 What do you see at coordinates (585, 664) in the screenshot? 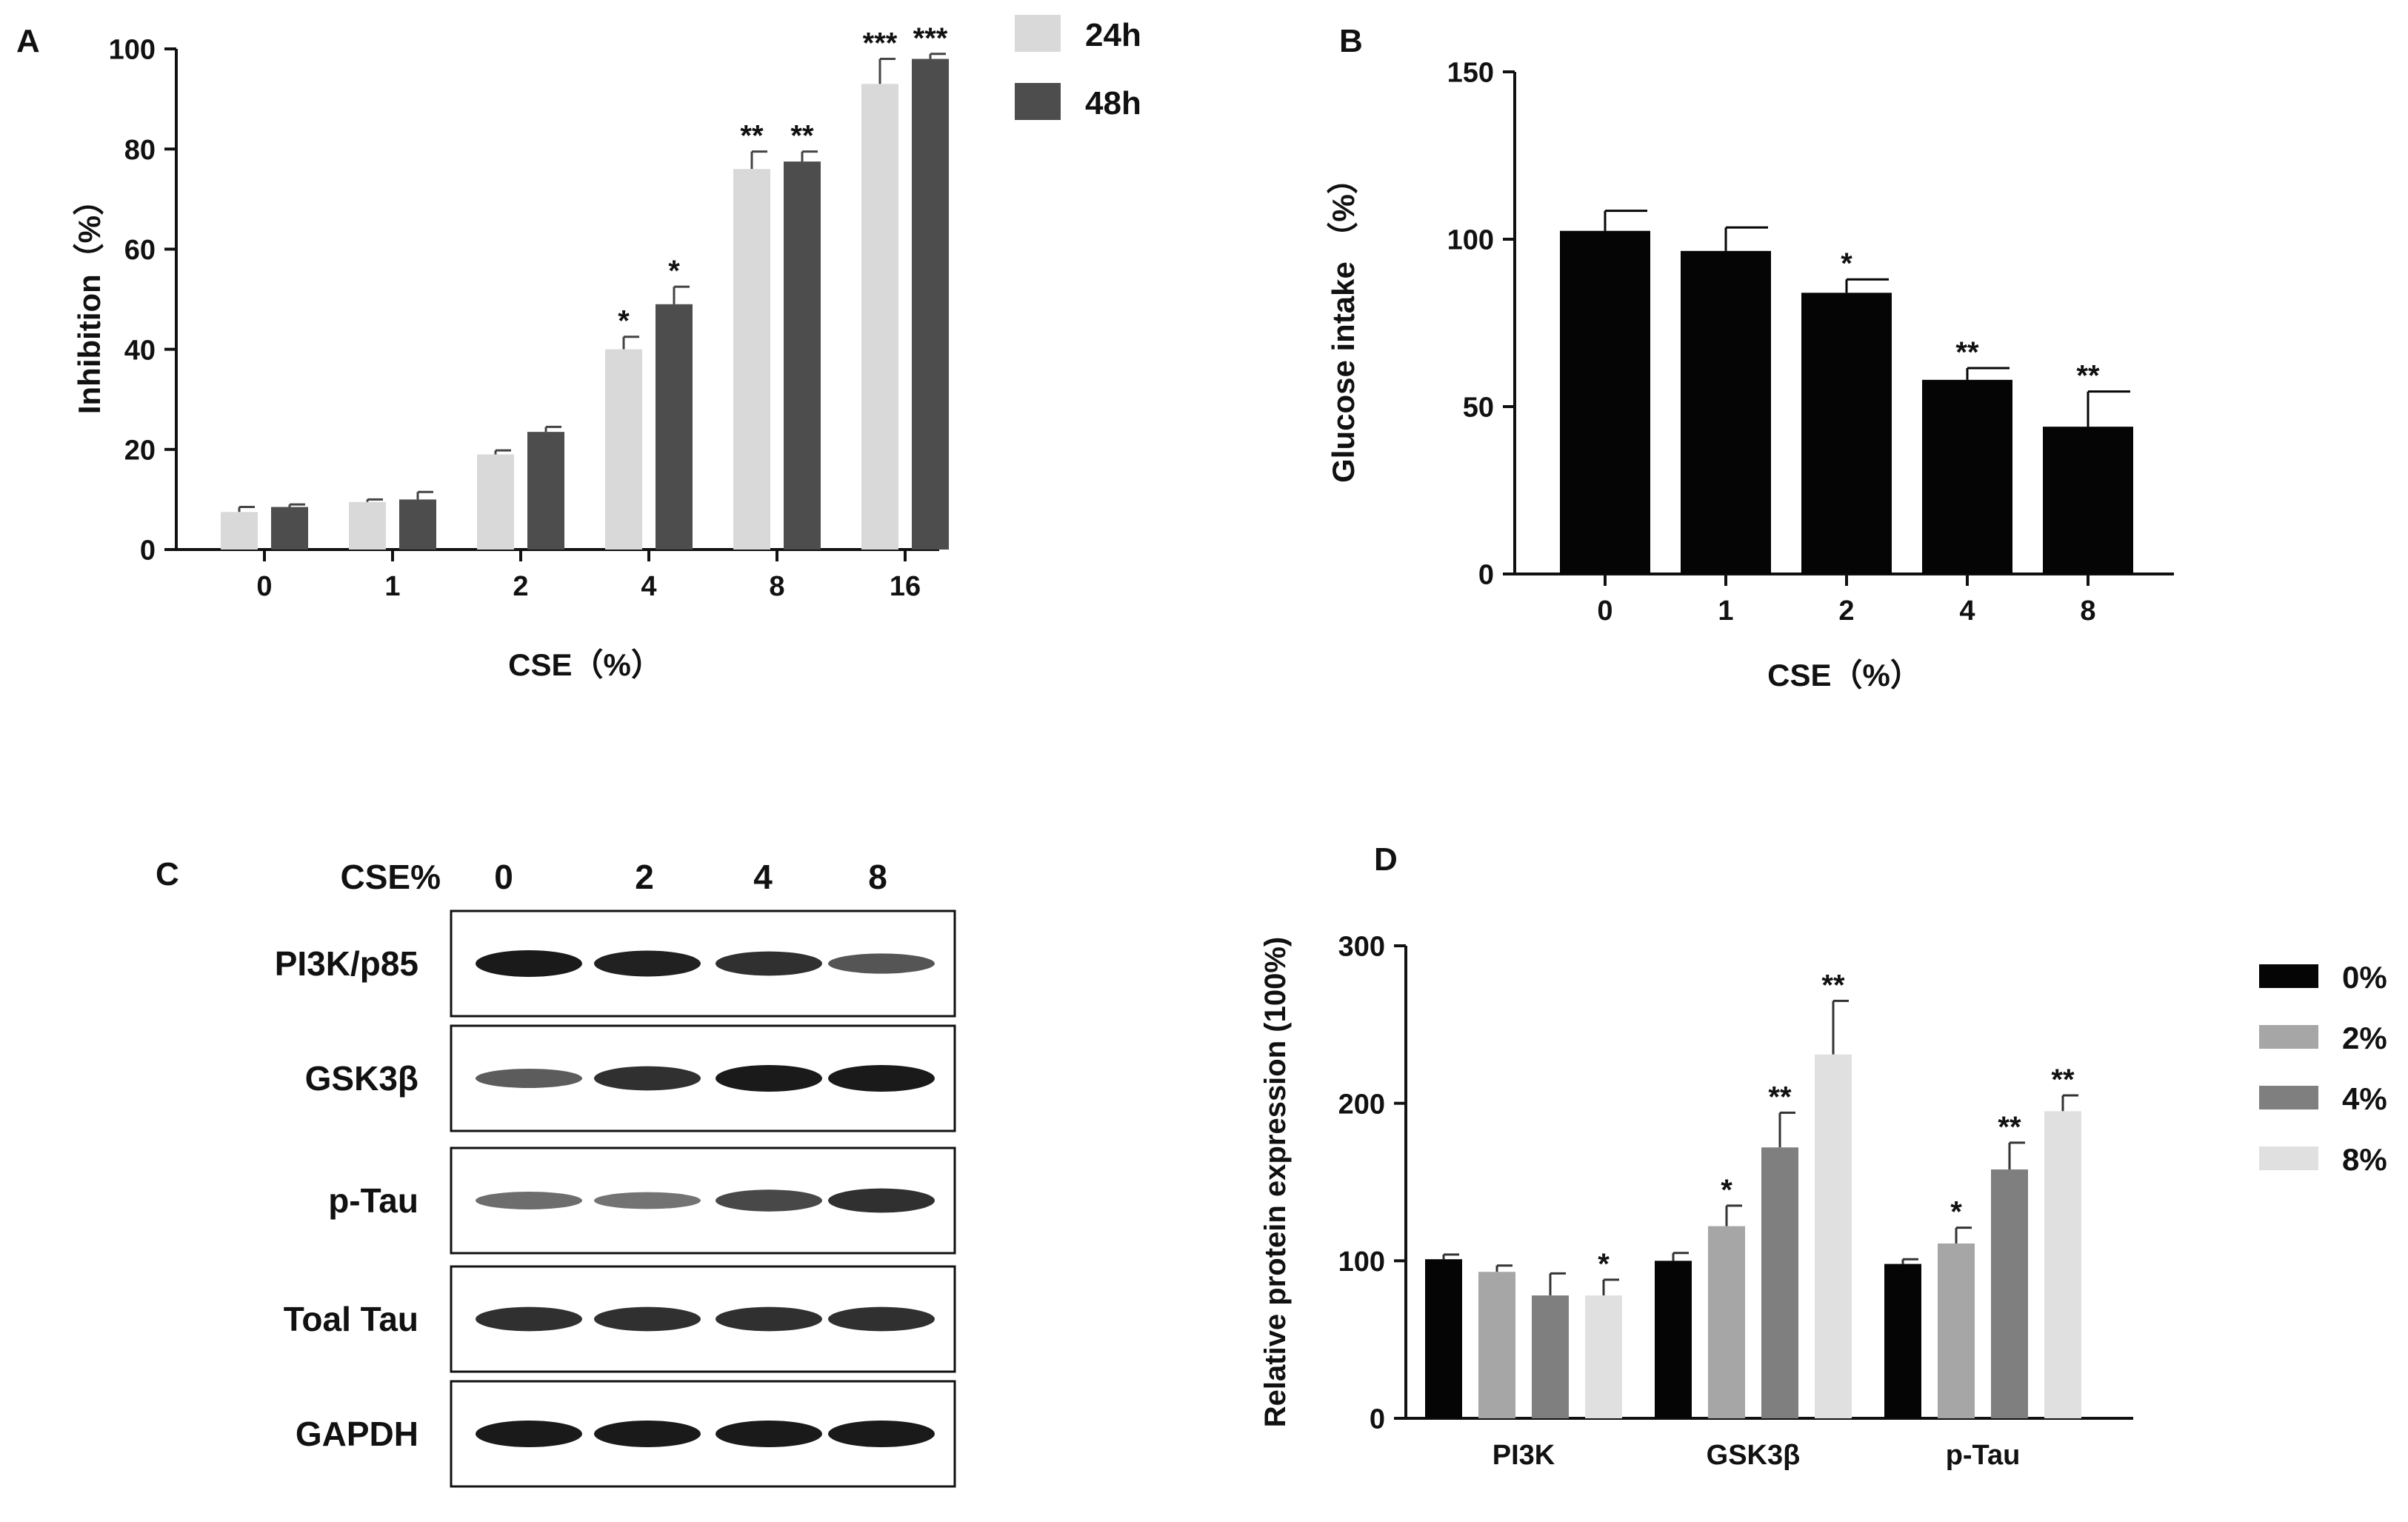
I see `panel-a-x-axis-label: CSE（%）` at bounding box center [585, 664].